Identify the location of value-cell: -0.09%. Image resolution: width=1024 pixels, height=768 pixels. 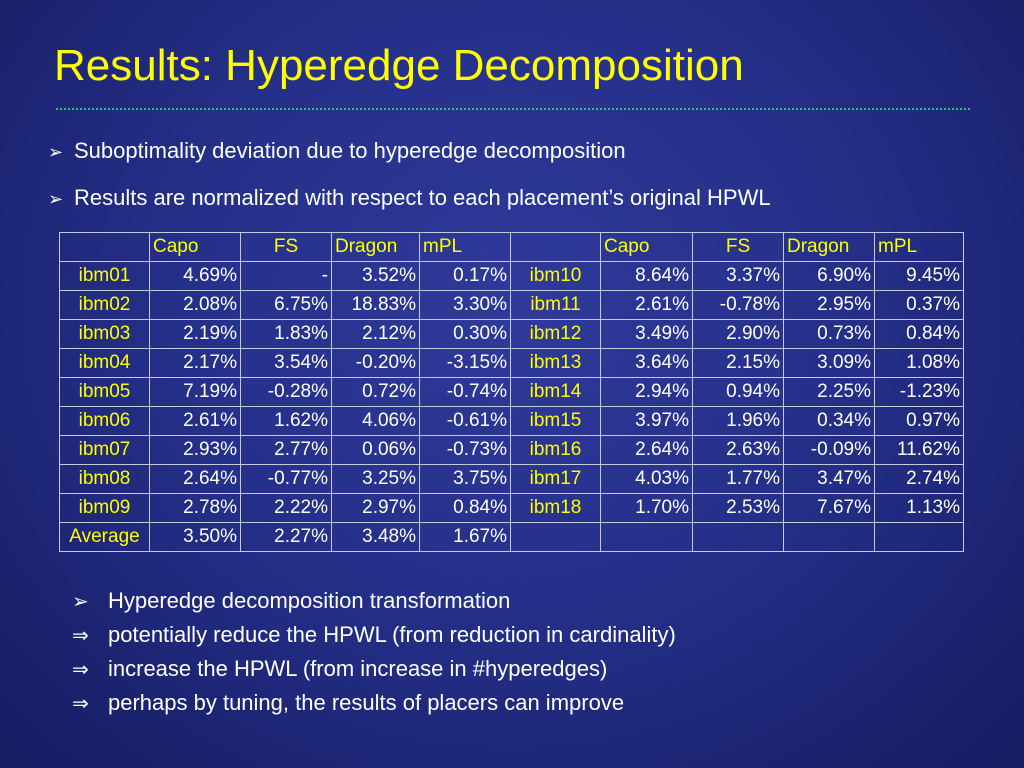
(829, 450).